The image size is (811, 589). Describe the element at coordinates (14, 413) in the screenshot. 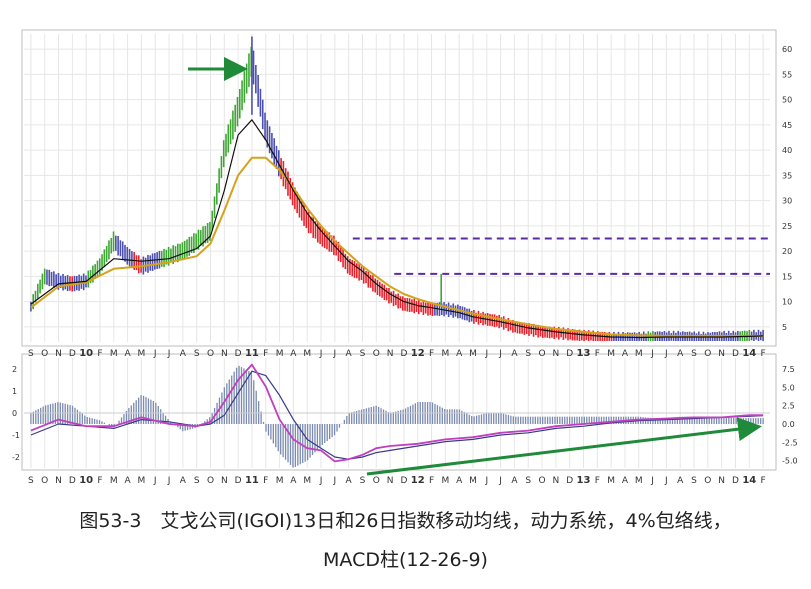

I see `macd-left-tick-label: 0` at that location.